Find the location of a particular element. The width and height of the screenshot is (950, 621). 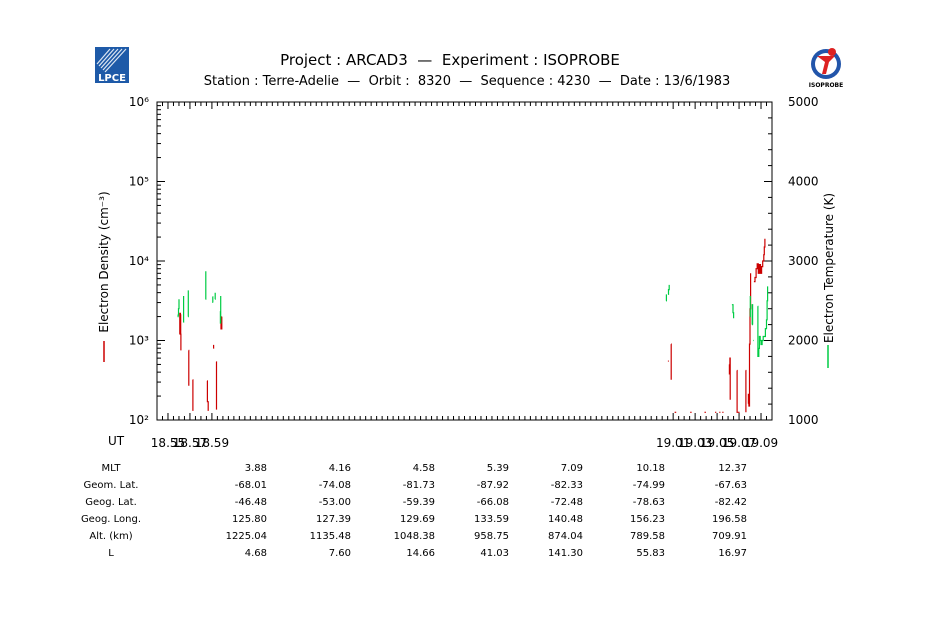

ephemeris-value: 789.58 is located at coordinates (647, 536).